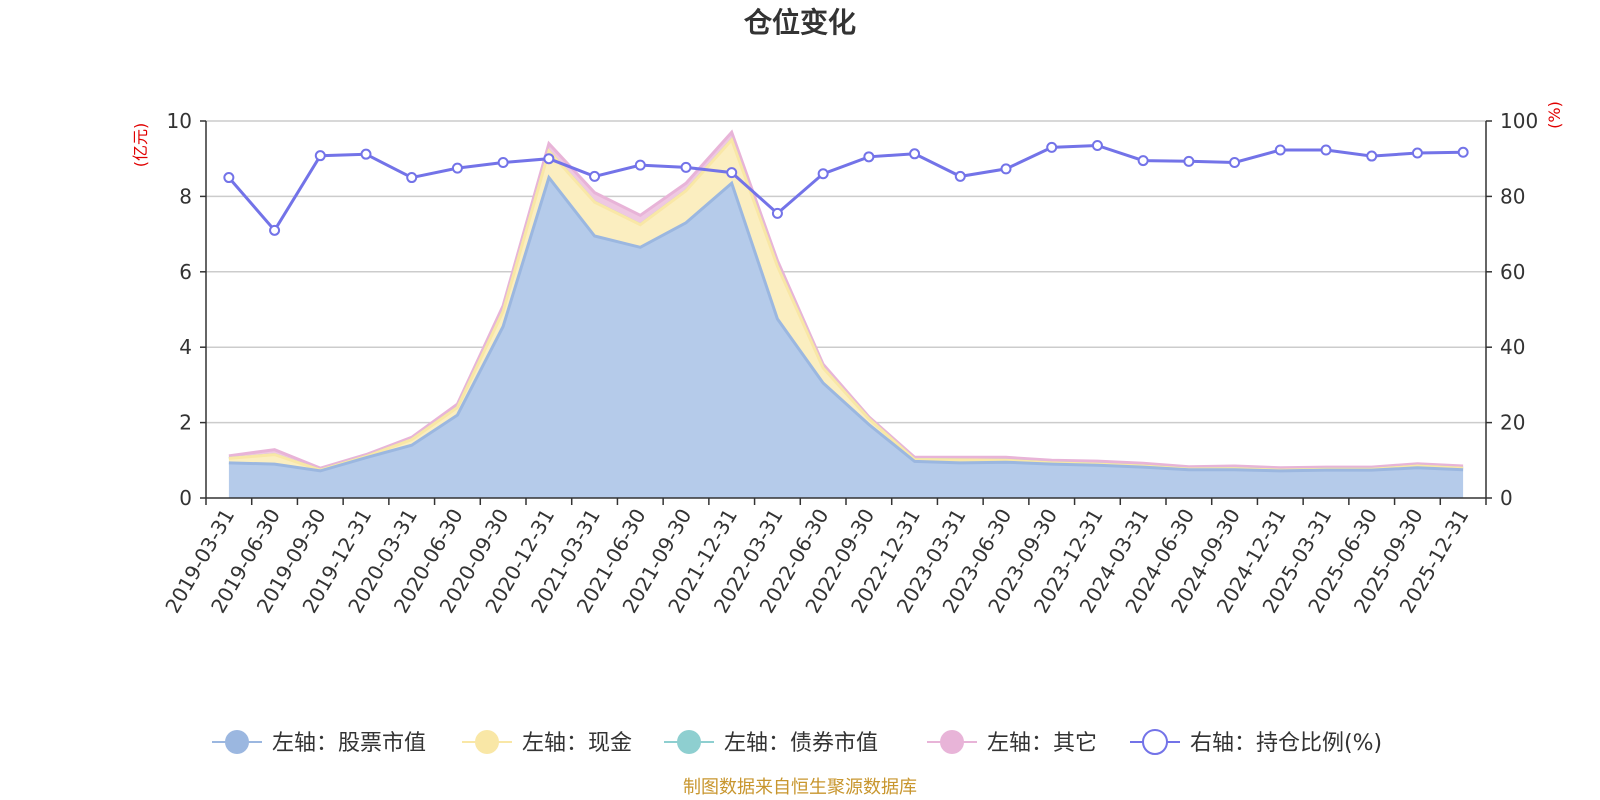  I want to click on right-axis-unit: (%), so click(1554, 115).